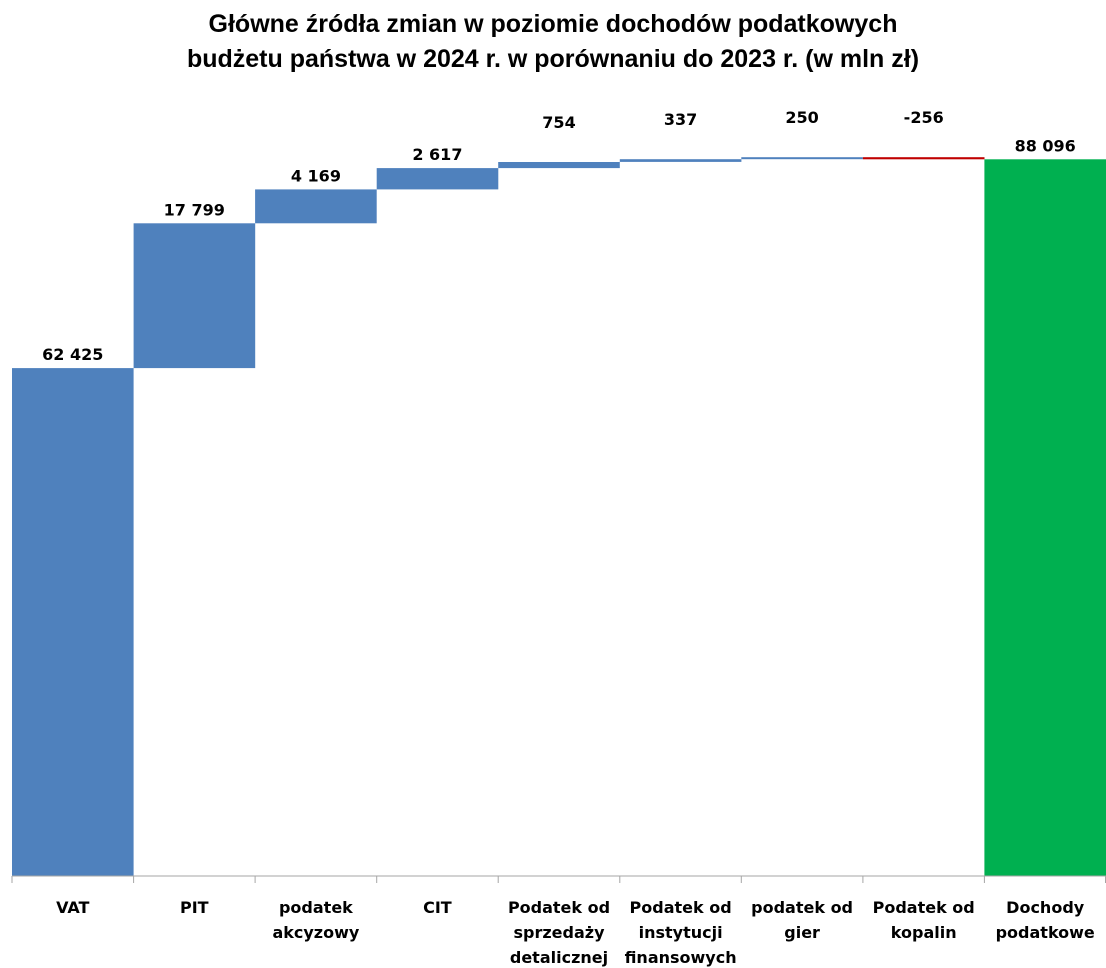 This screenshot has height=968, width=1106. What do you see at coordinates (924, 920) in the screenshot?
I see `category-label-7: Podatek od kopalin` at bounding box center [924, 920].